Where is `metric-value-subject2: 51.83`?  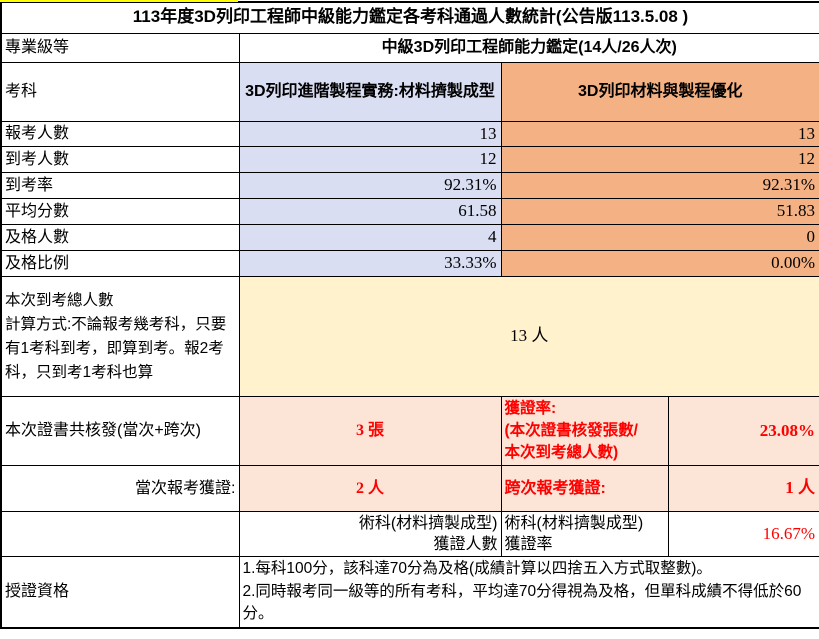
metric-value-subject2: 51.83 is located at coordinates (659, 212).